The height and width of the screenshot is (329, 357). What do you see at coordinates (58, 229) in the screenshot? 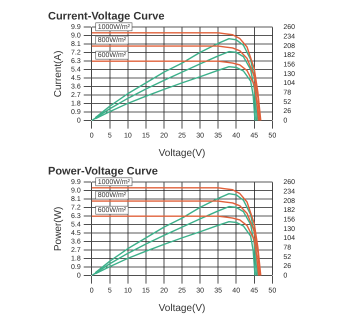
I see `y-axis-title: Power(W)` at bounding box center [58, 229].